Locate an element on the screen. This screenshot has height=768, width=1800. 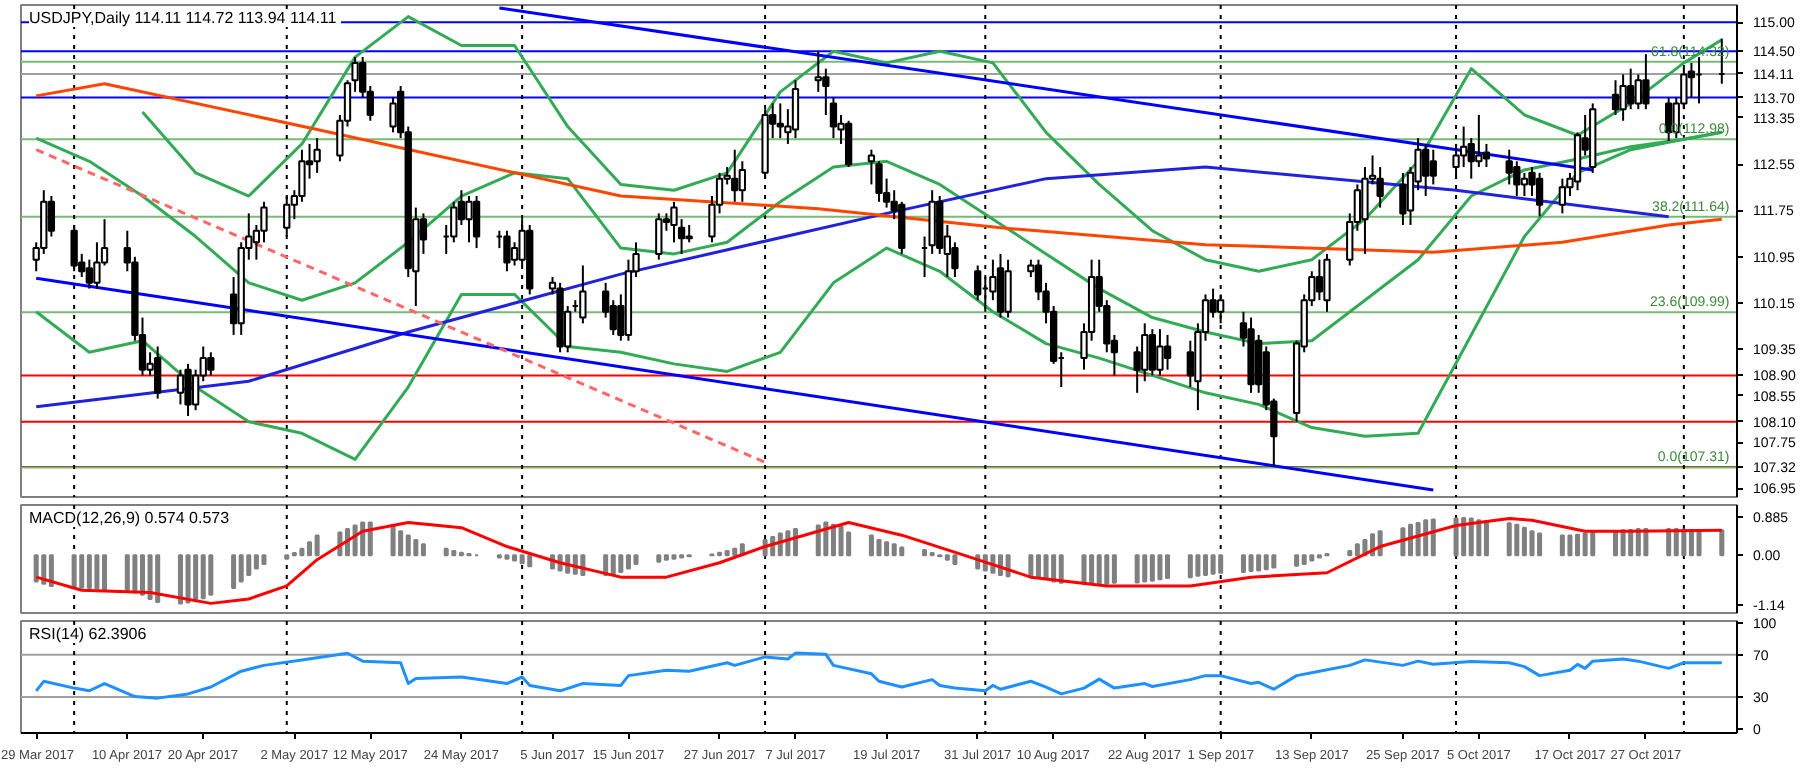
chart-title: MACD(12,26,9) 0.574 0.573 is located at coordinates (130, 518).